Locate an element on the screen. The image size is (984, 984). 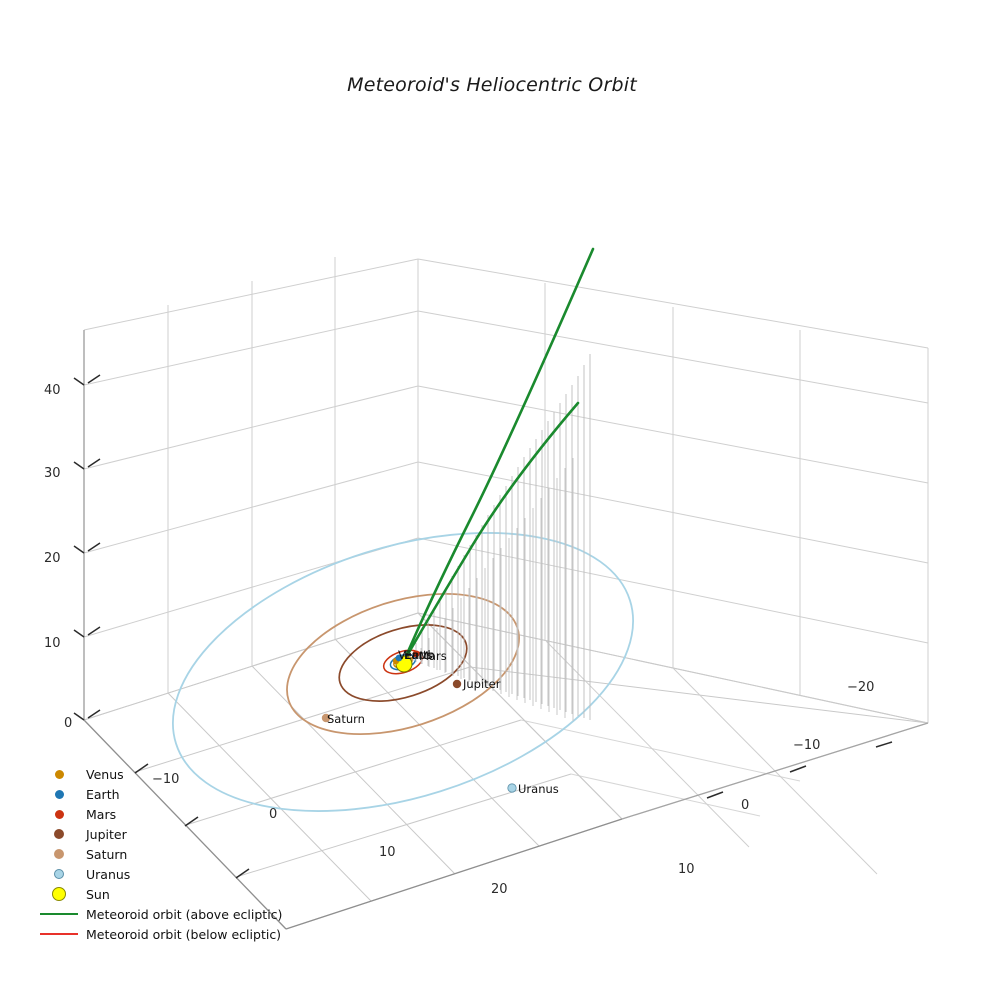
legend-item-jupiter: Jupiter is located at coordinates (186, 834).